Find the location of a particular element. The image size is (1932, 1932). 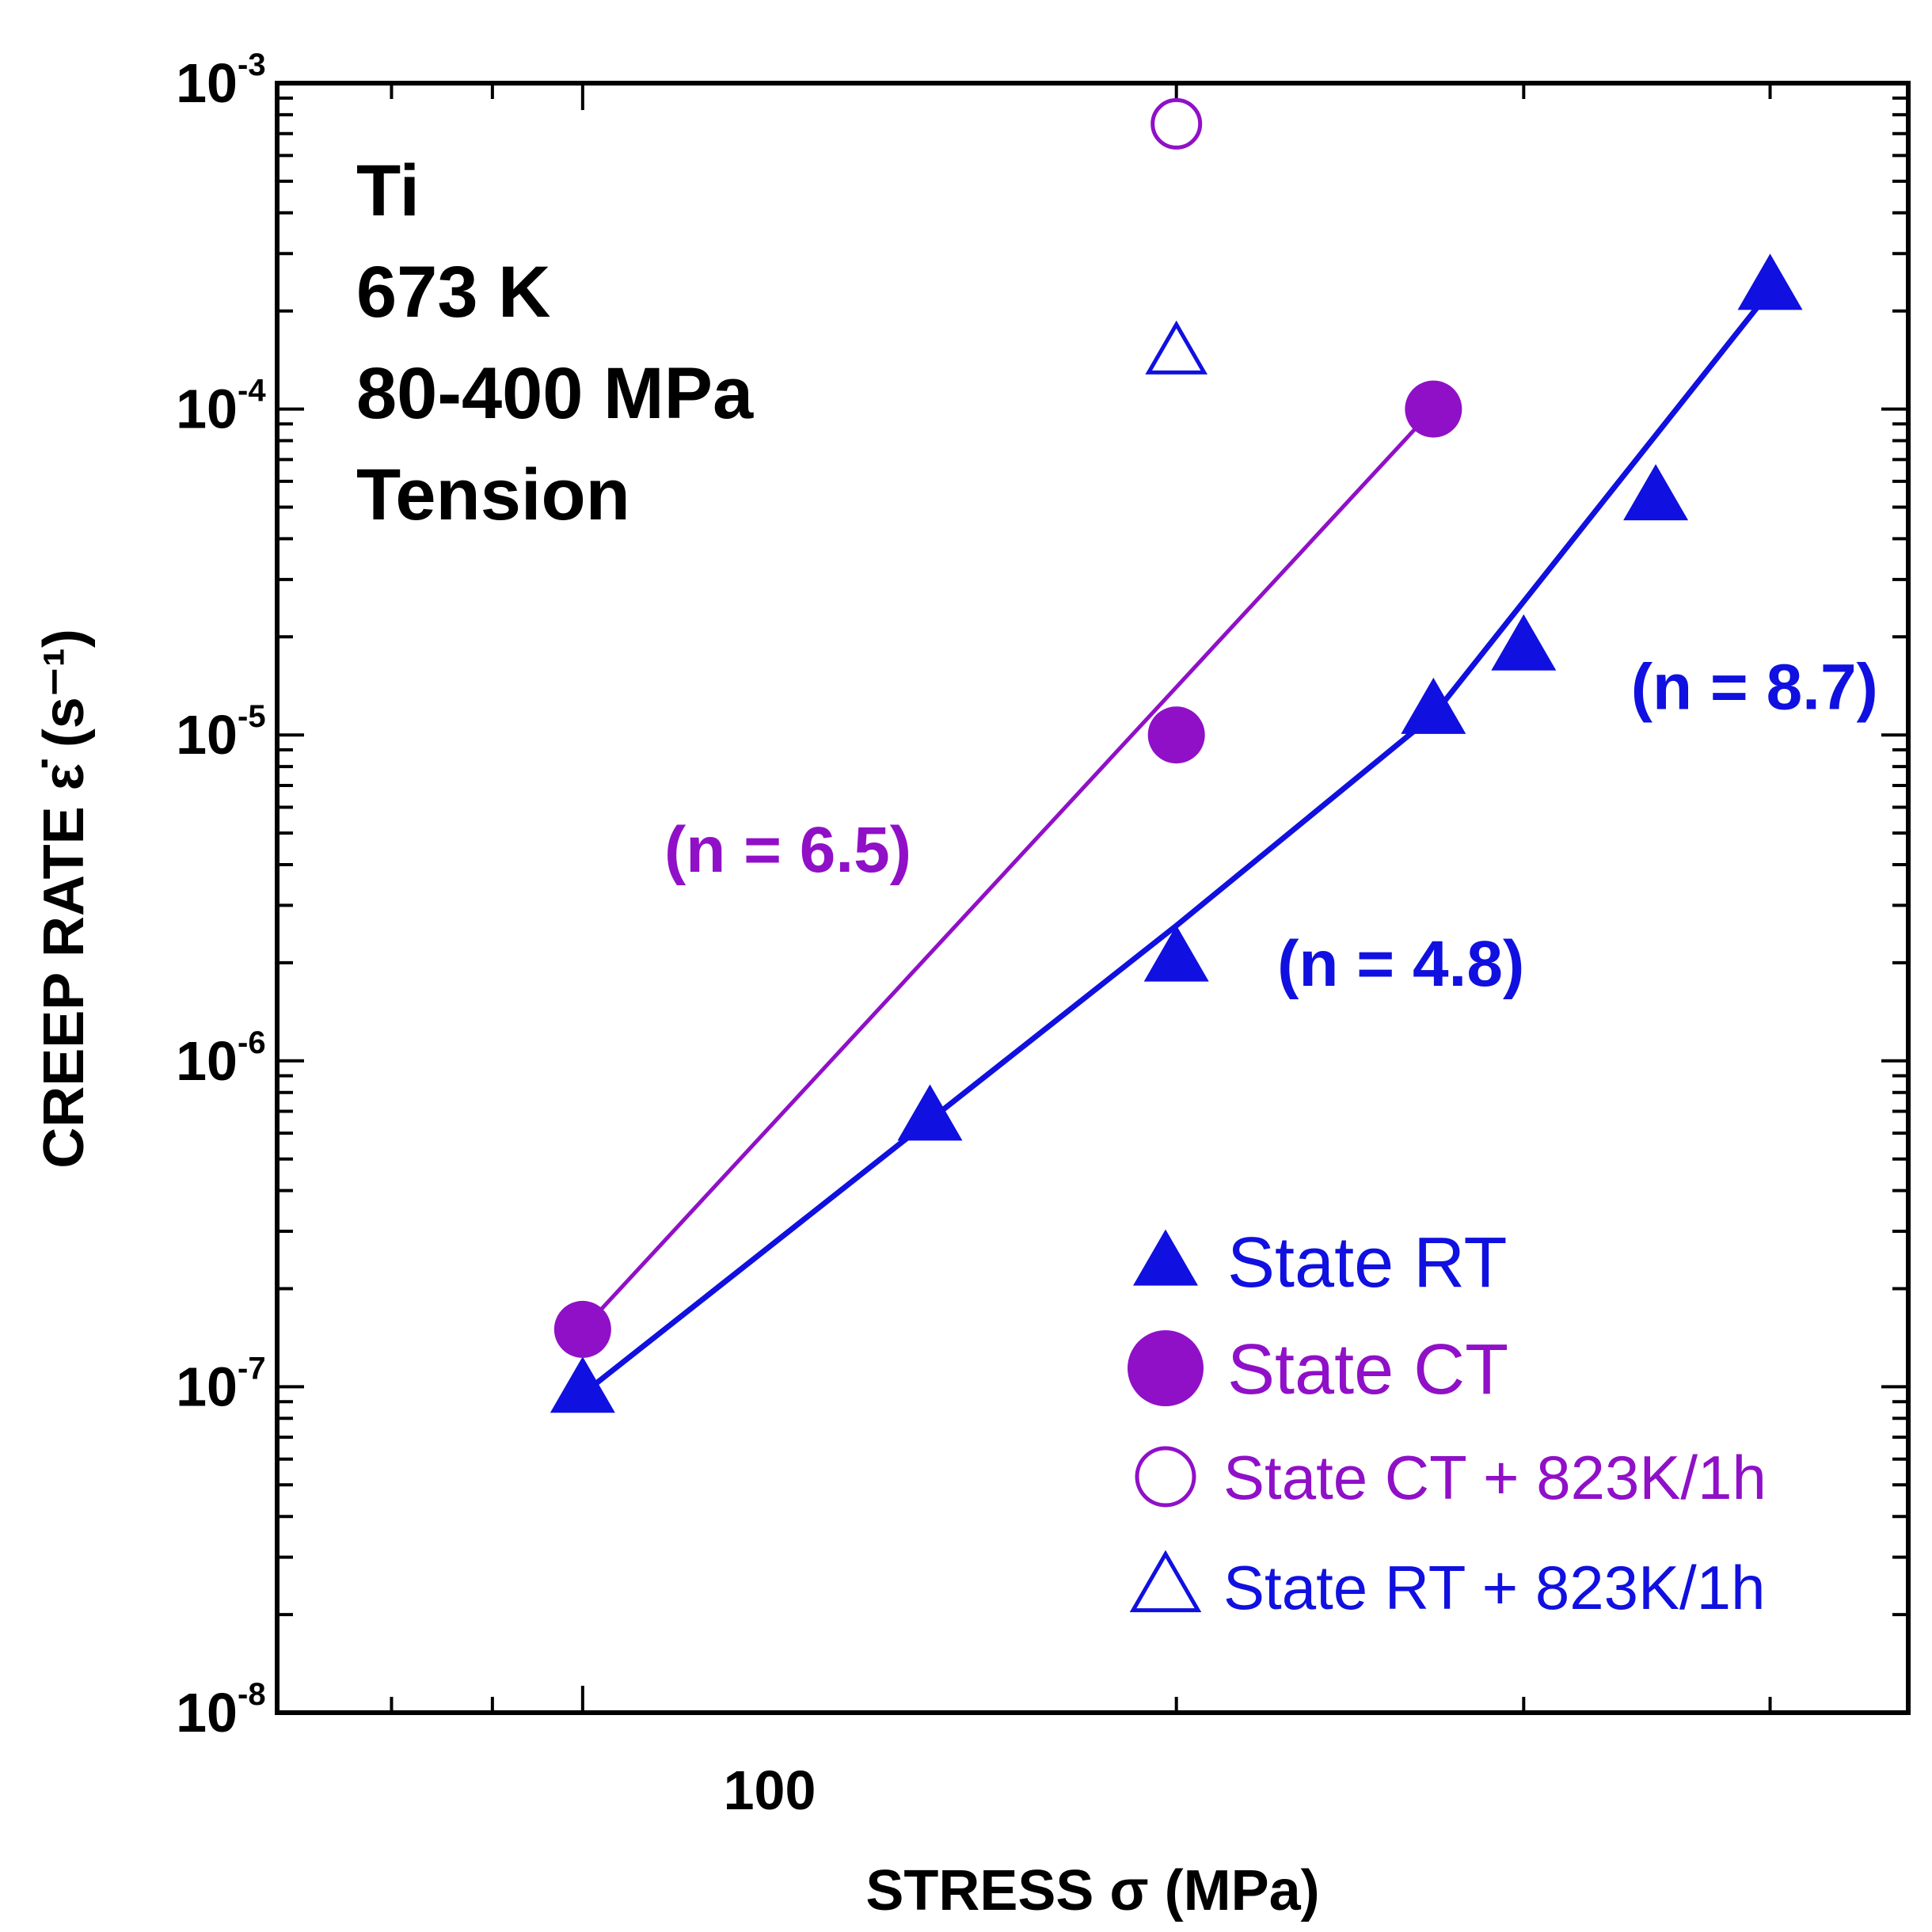

x-axis-title: STRESS σ (MPa) is located at coordinates (1092, 1891).